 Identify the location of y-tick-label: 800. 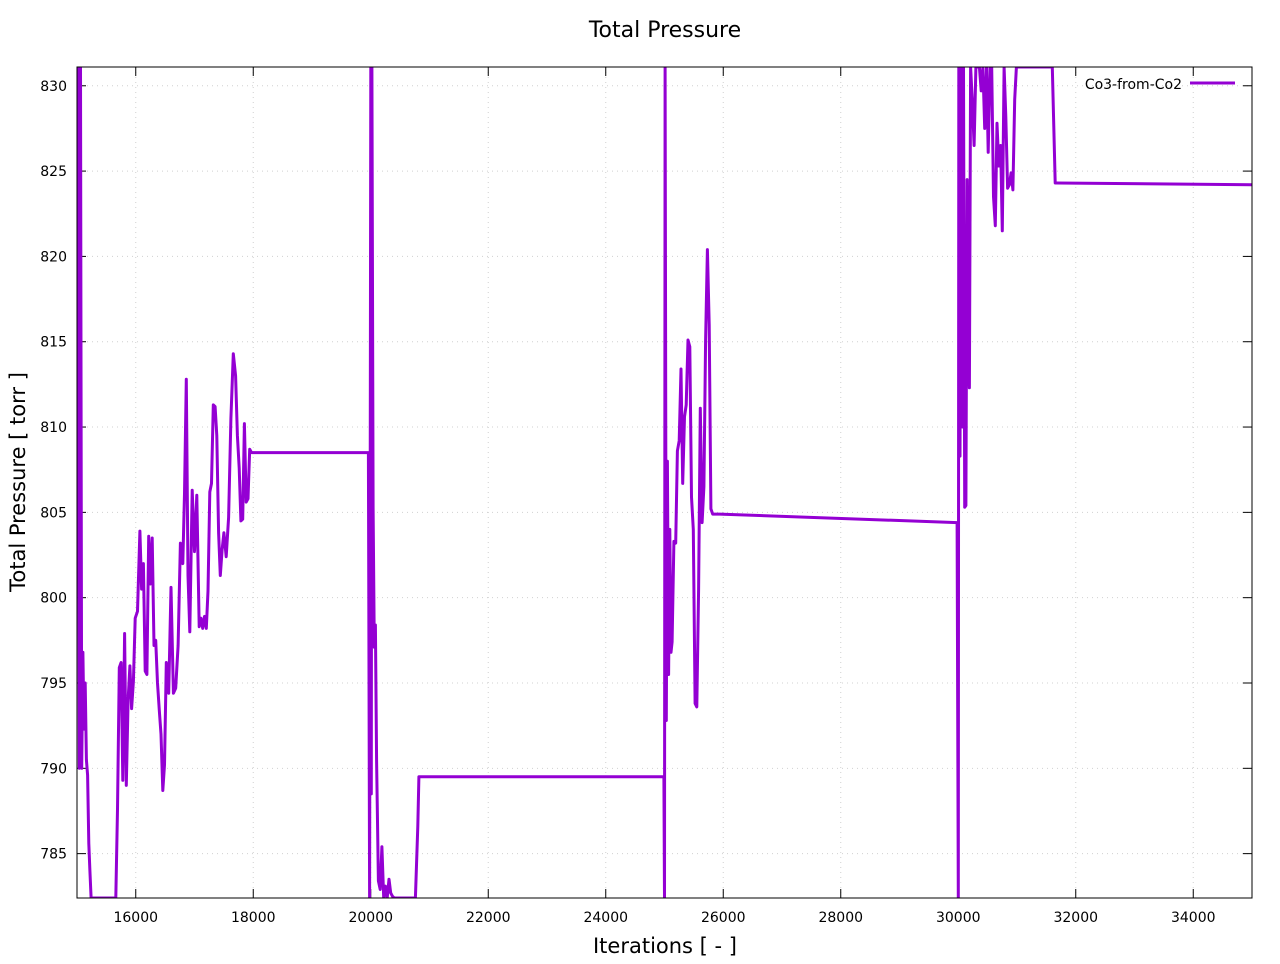
(53, 599).